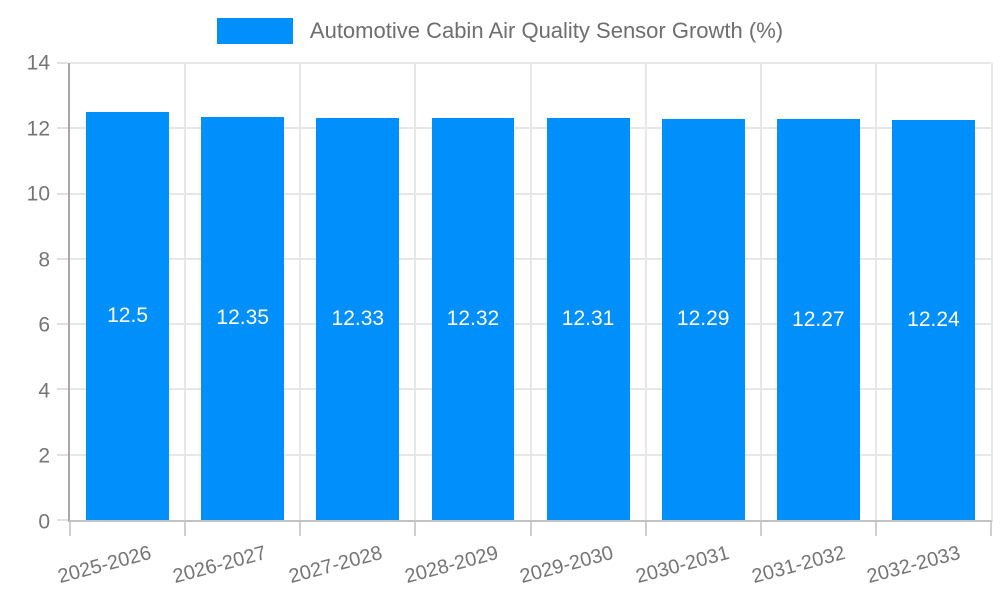 The height and width of the screenshot is (600, 1000). I want to click on bar-2027-2028: 12.33, so click(358, 318).